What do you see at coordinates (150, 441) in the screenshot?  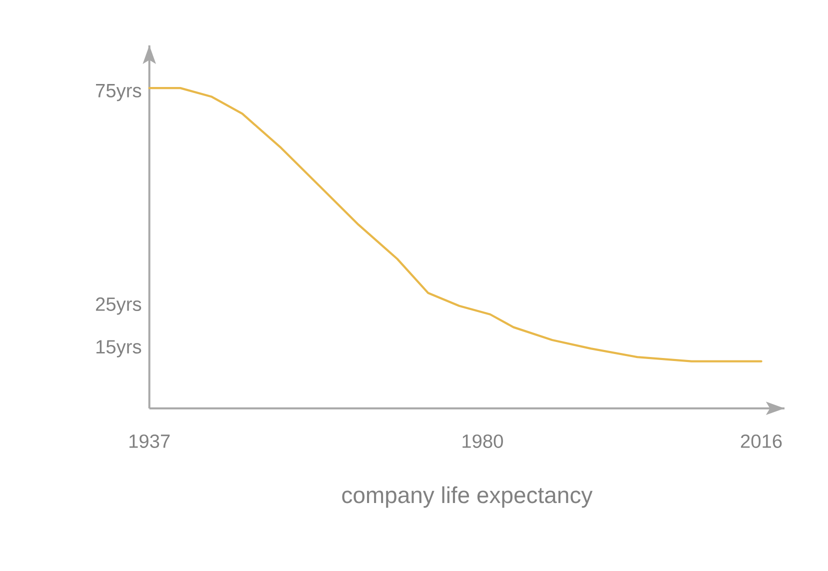 I see `x-tick-label: 1937` at bounding box center [150, 441].